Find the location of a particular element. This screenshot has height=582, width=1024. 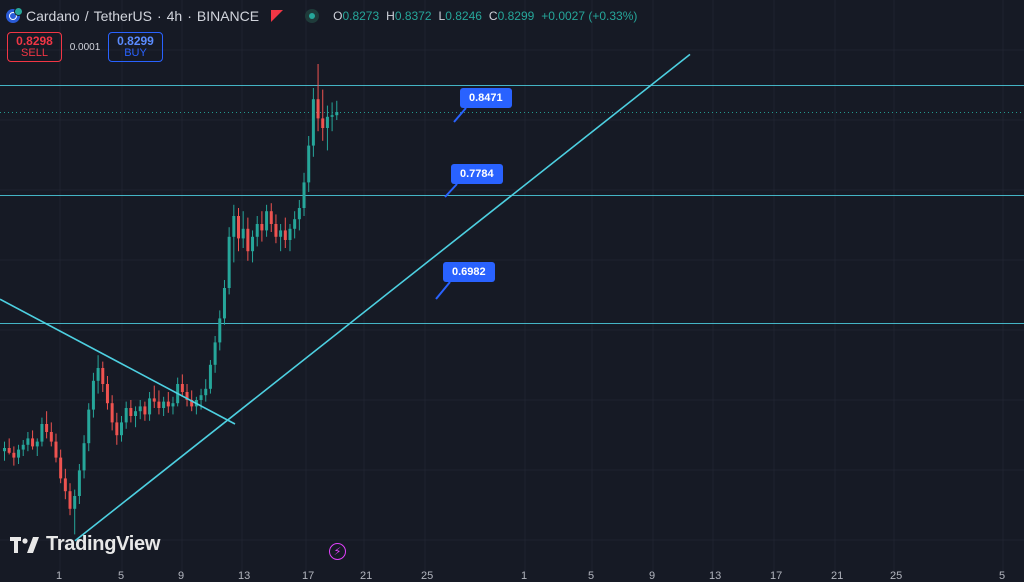

high-label: H is located at coordinates (390, 16).